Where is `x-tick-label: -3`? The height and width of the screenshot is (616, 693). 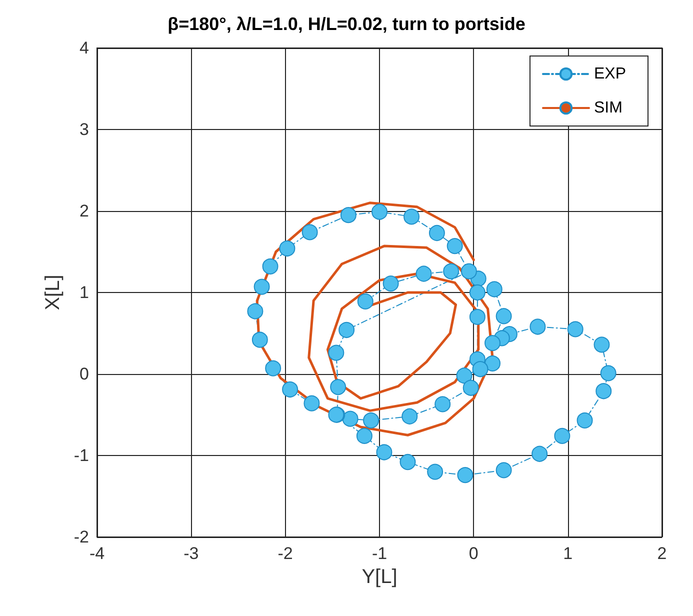
x-tick-label: -3 is located at coordinates (191, 553).